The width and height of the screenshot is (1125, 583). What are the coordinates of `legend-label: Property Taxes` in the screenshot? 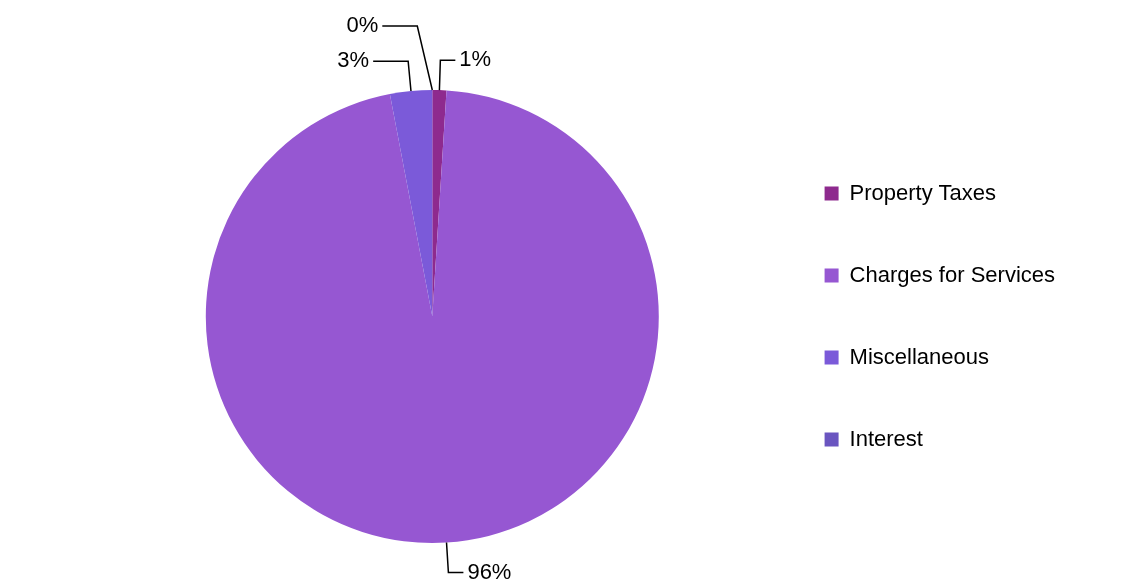 It's located at (922, 192).